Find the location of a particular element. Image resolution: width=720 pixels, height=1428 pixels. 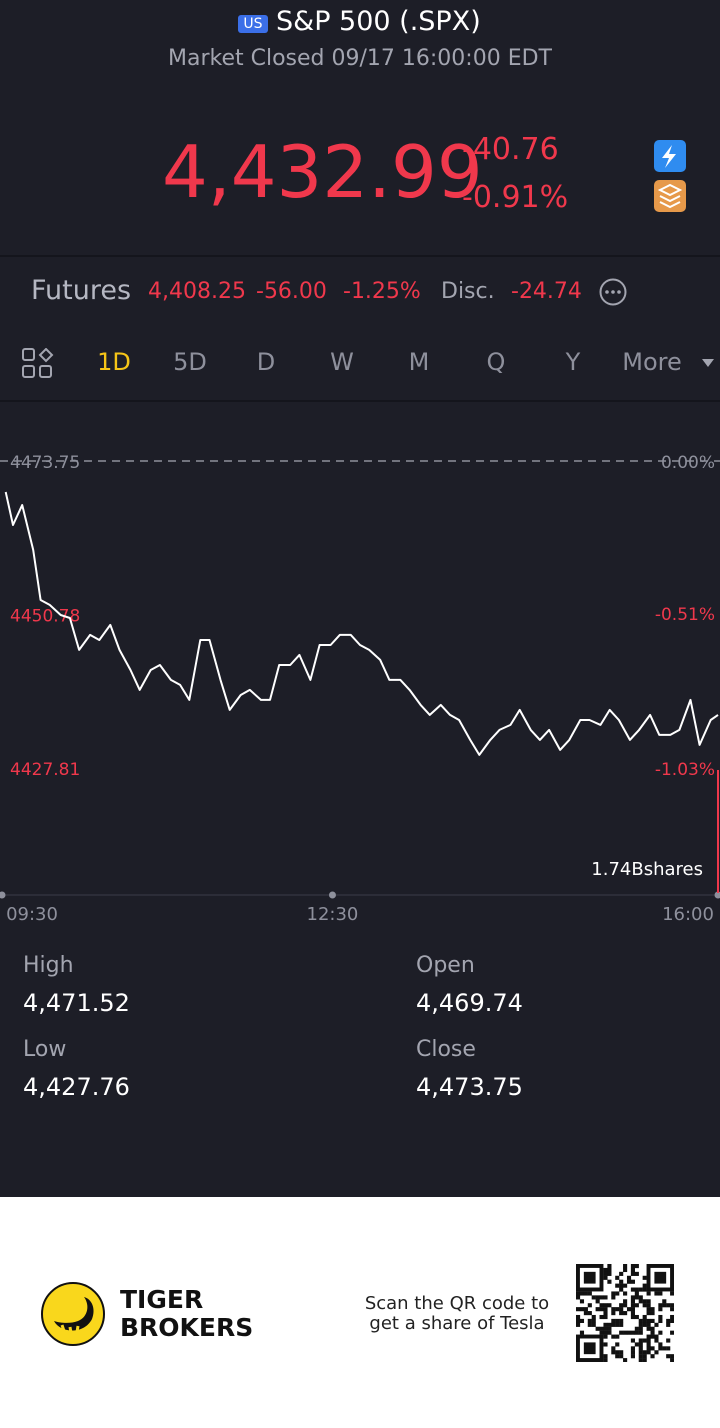

period-tab: More is located at coordinates (652, 362).